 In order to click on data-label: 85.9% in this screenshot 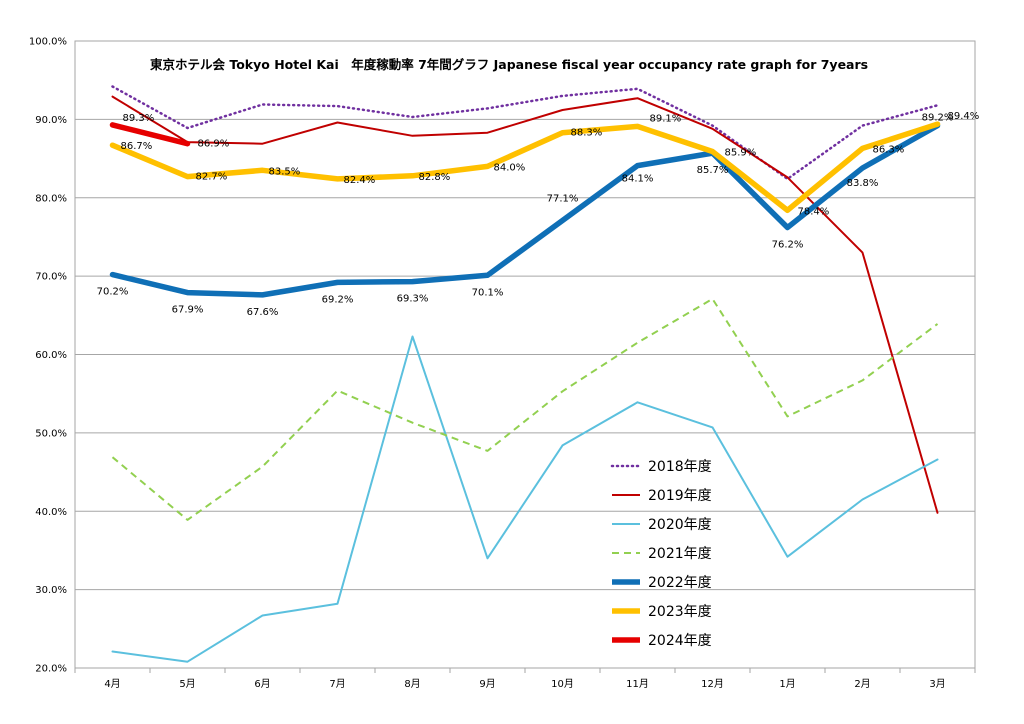, I will do `click(741, 153)`.